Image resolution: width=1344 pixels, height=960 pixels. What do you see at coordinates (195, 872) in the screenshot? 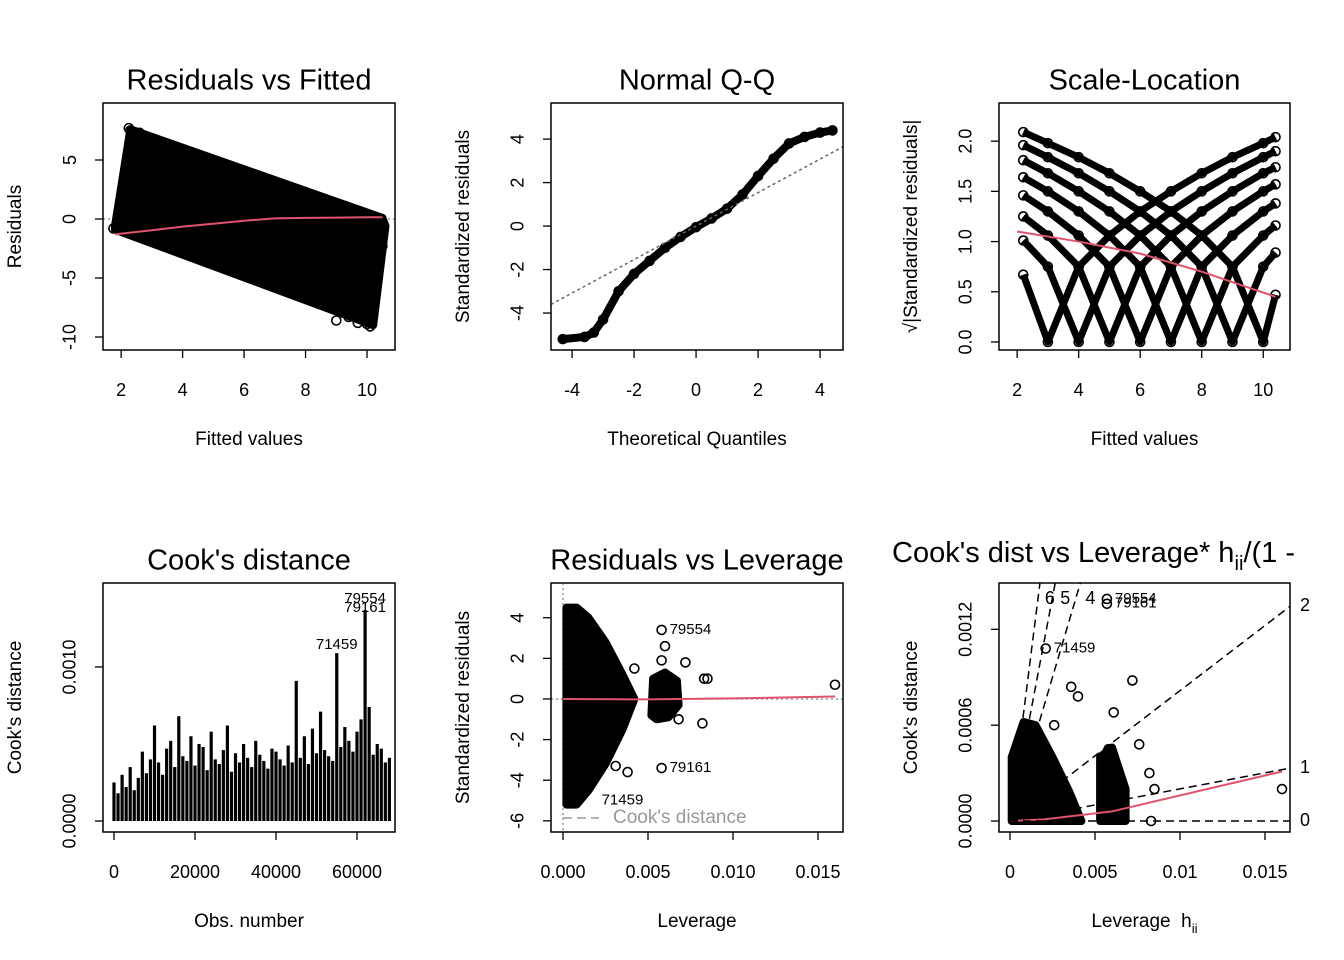
I see `x-tick-label: 20000` at bounding box center [195, 872].